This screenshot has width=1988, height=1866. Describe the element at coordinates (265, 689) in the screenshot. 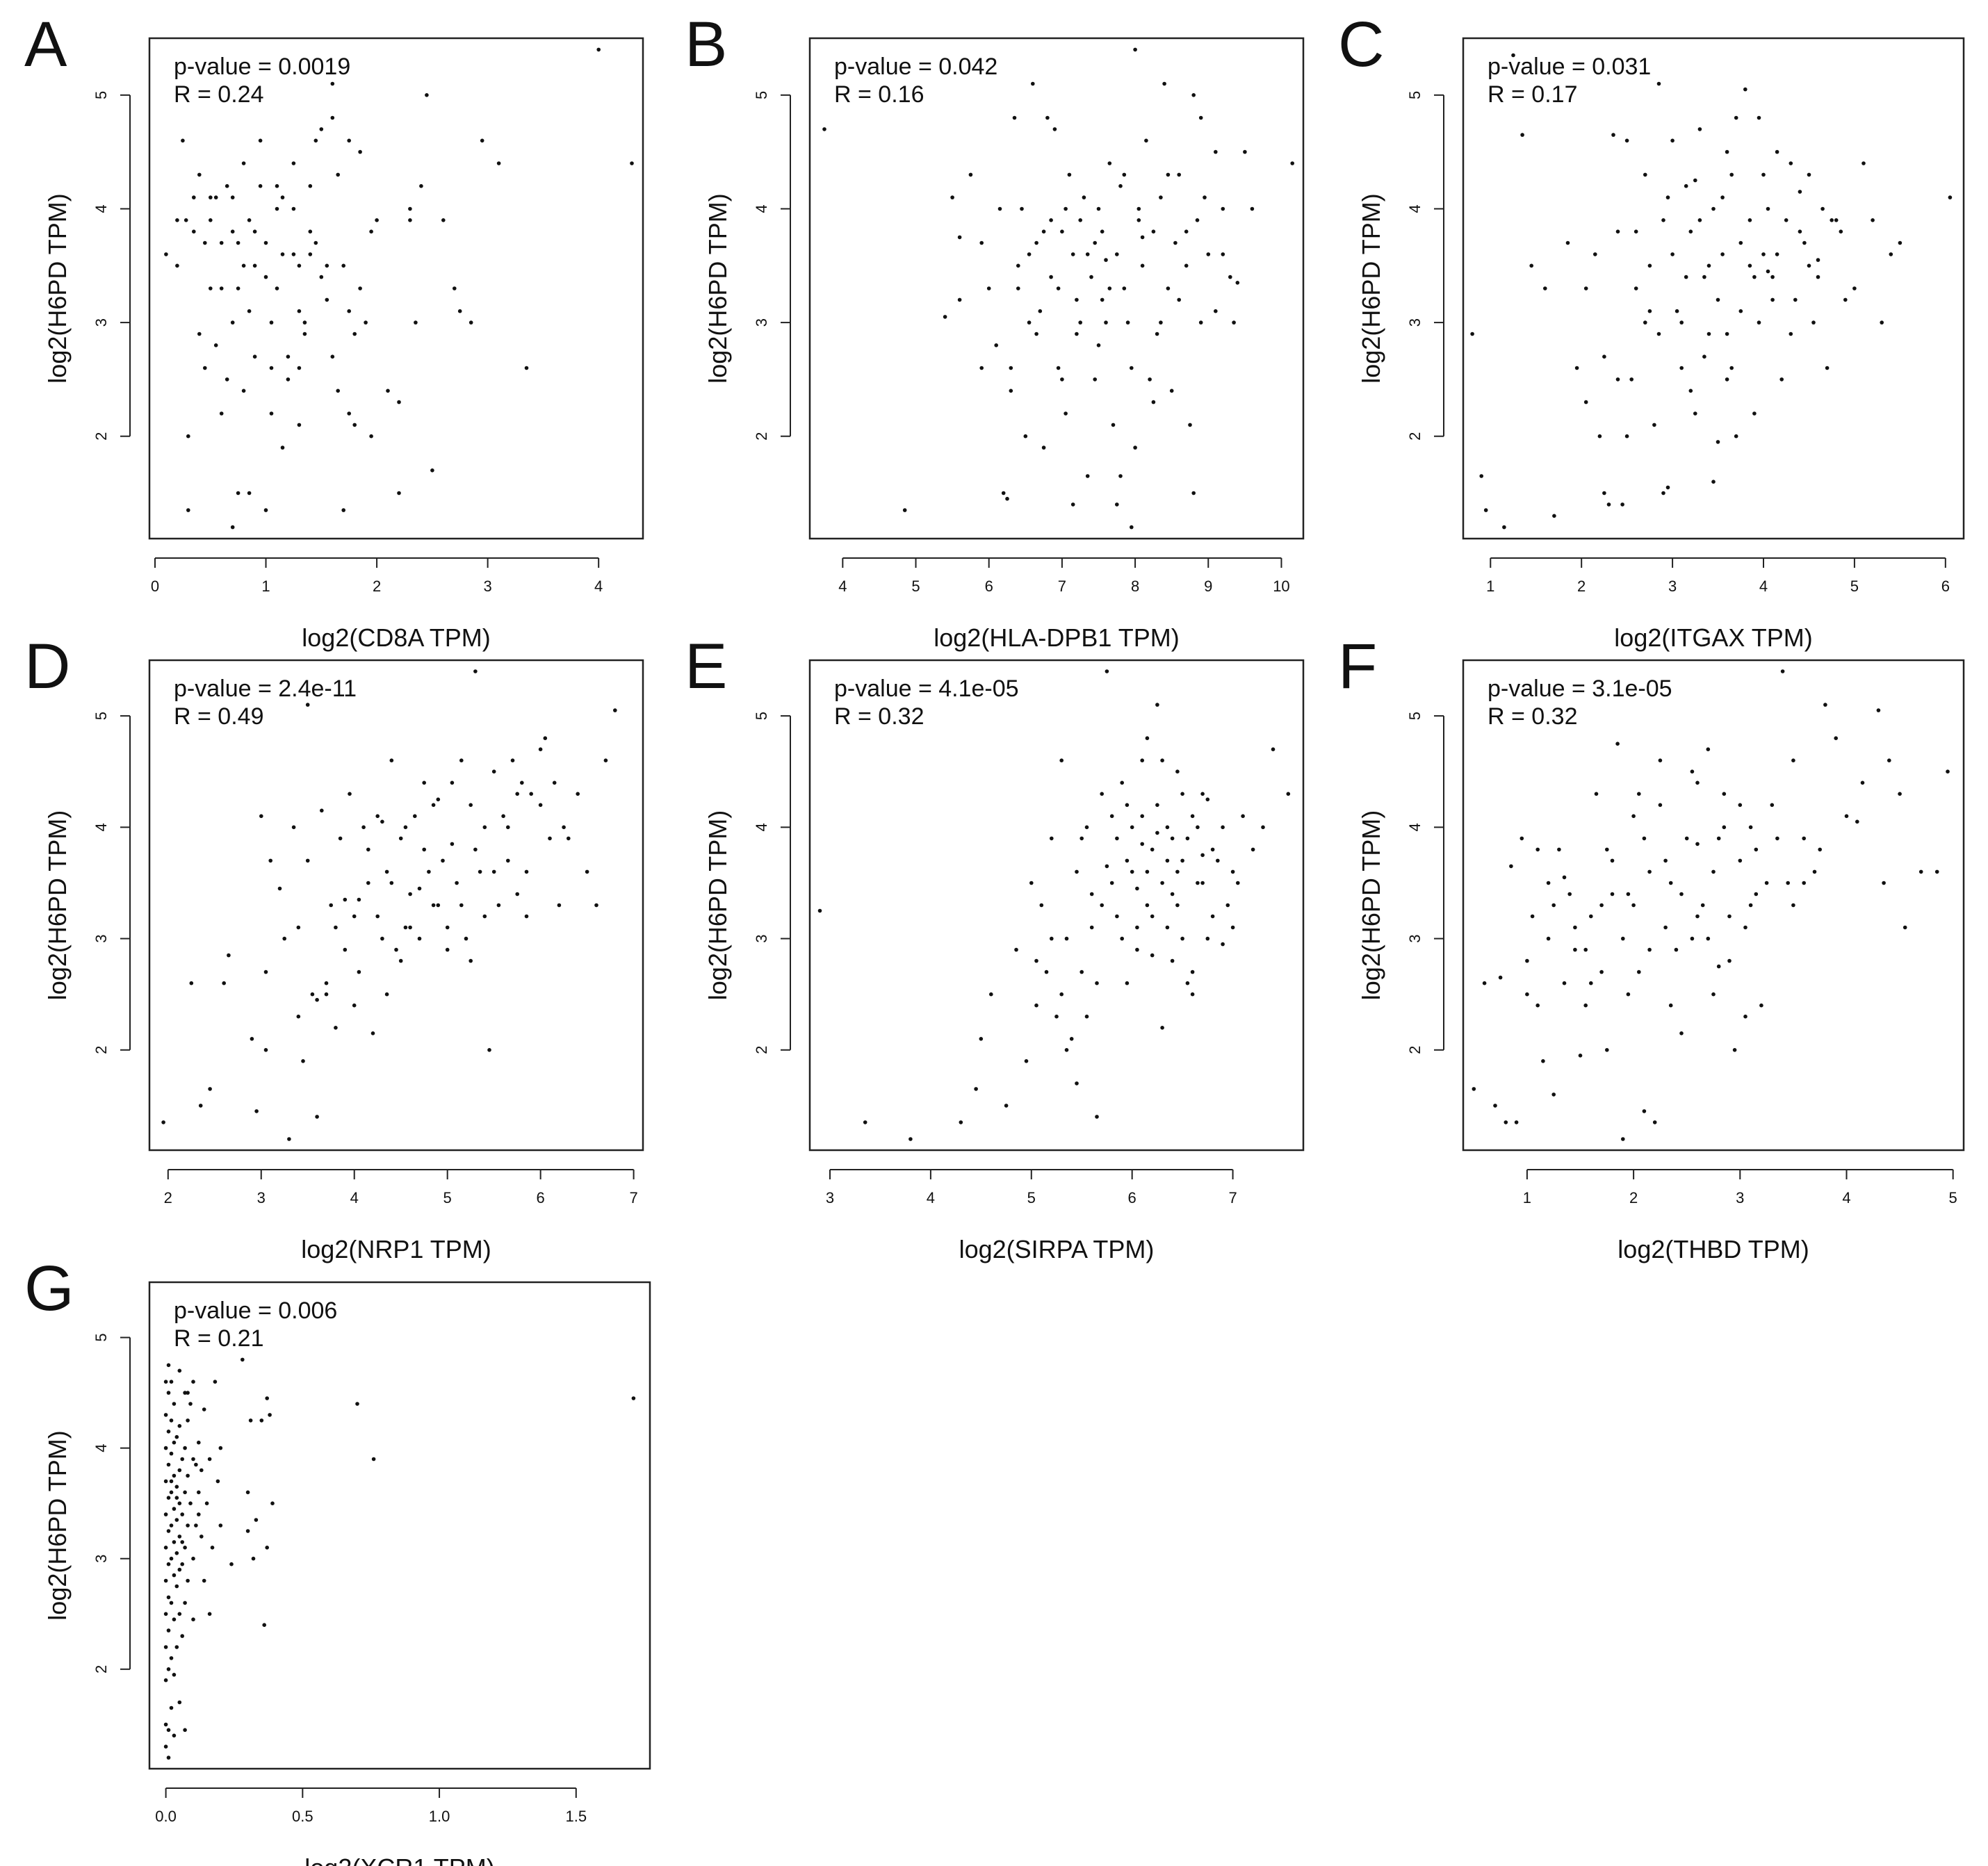

I see `p-value-label: p-value = 2.4e-11` at that location.